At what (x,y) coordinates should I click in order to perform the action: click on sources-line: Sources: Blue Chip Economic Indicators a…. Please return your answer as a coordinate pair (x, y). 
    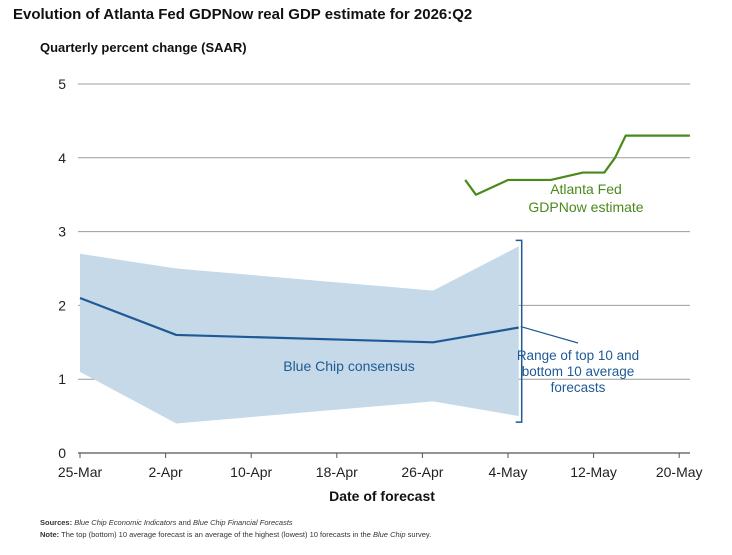
    Looking at the image, I should click on (235, 523).